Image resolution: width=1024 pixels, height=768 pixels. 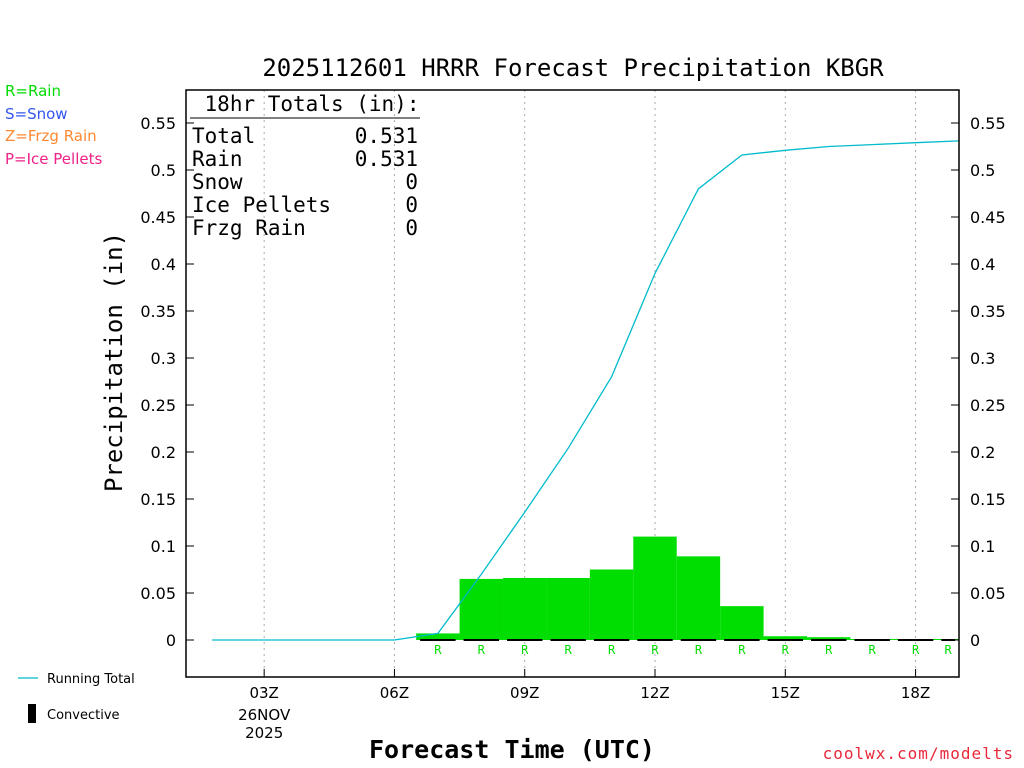 What do you see at coordinates (158, 311) in the screenshot?
I see `y-tick-label-left: 0.35` at bounding box center [158, 311].